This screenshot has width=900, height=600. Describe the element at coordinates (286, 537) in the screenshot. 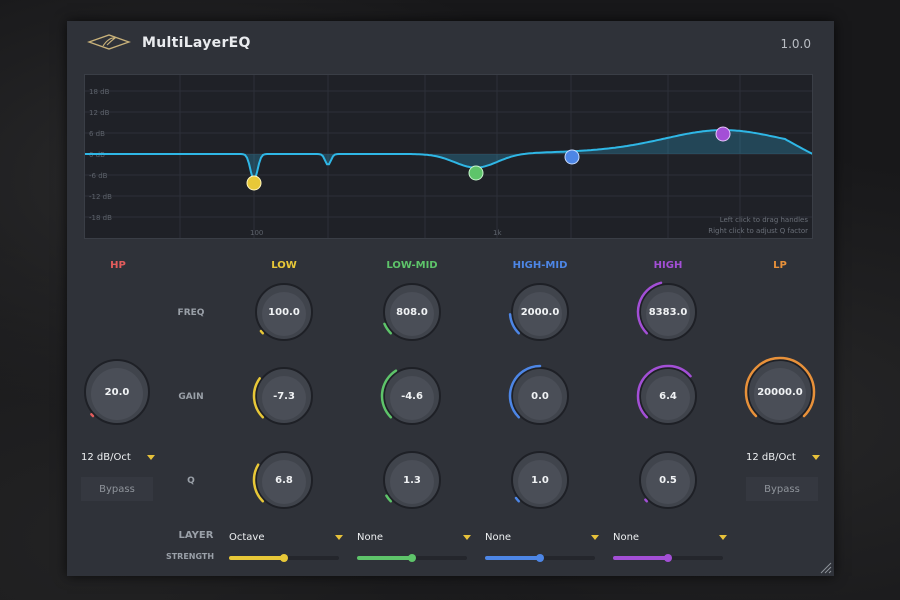

I see `low-layer-select: Octave` at that location.